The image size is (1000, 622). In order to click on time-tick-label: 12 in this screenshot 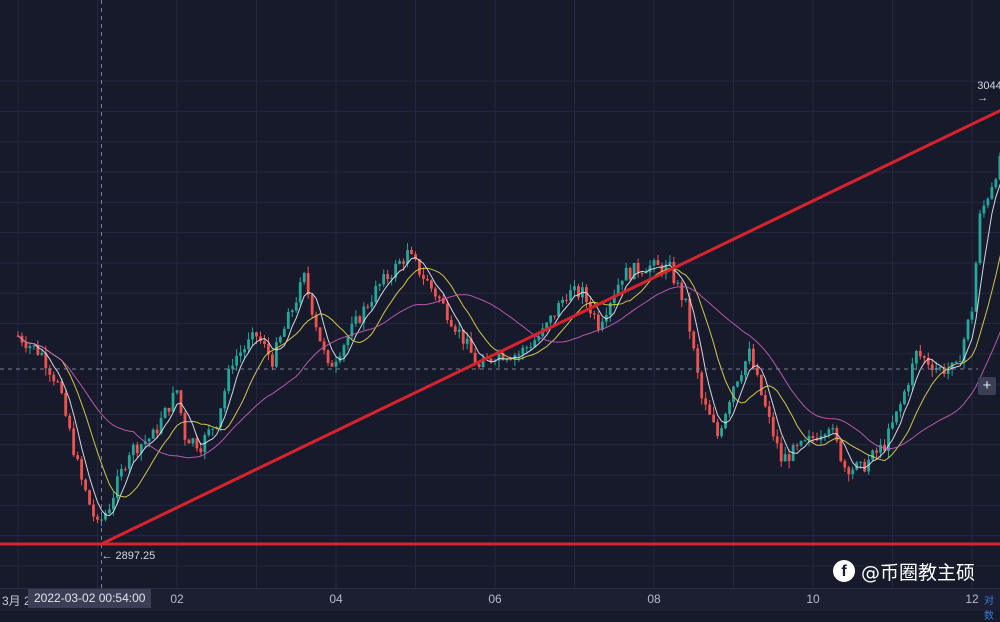, I will do `click(972, 599)`.